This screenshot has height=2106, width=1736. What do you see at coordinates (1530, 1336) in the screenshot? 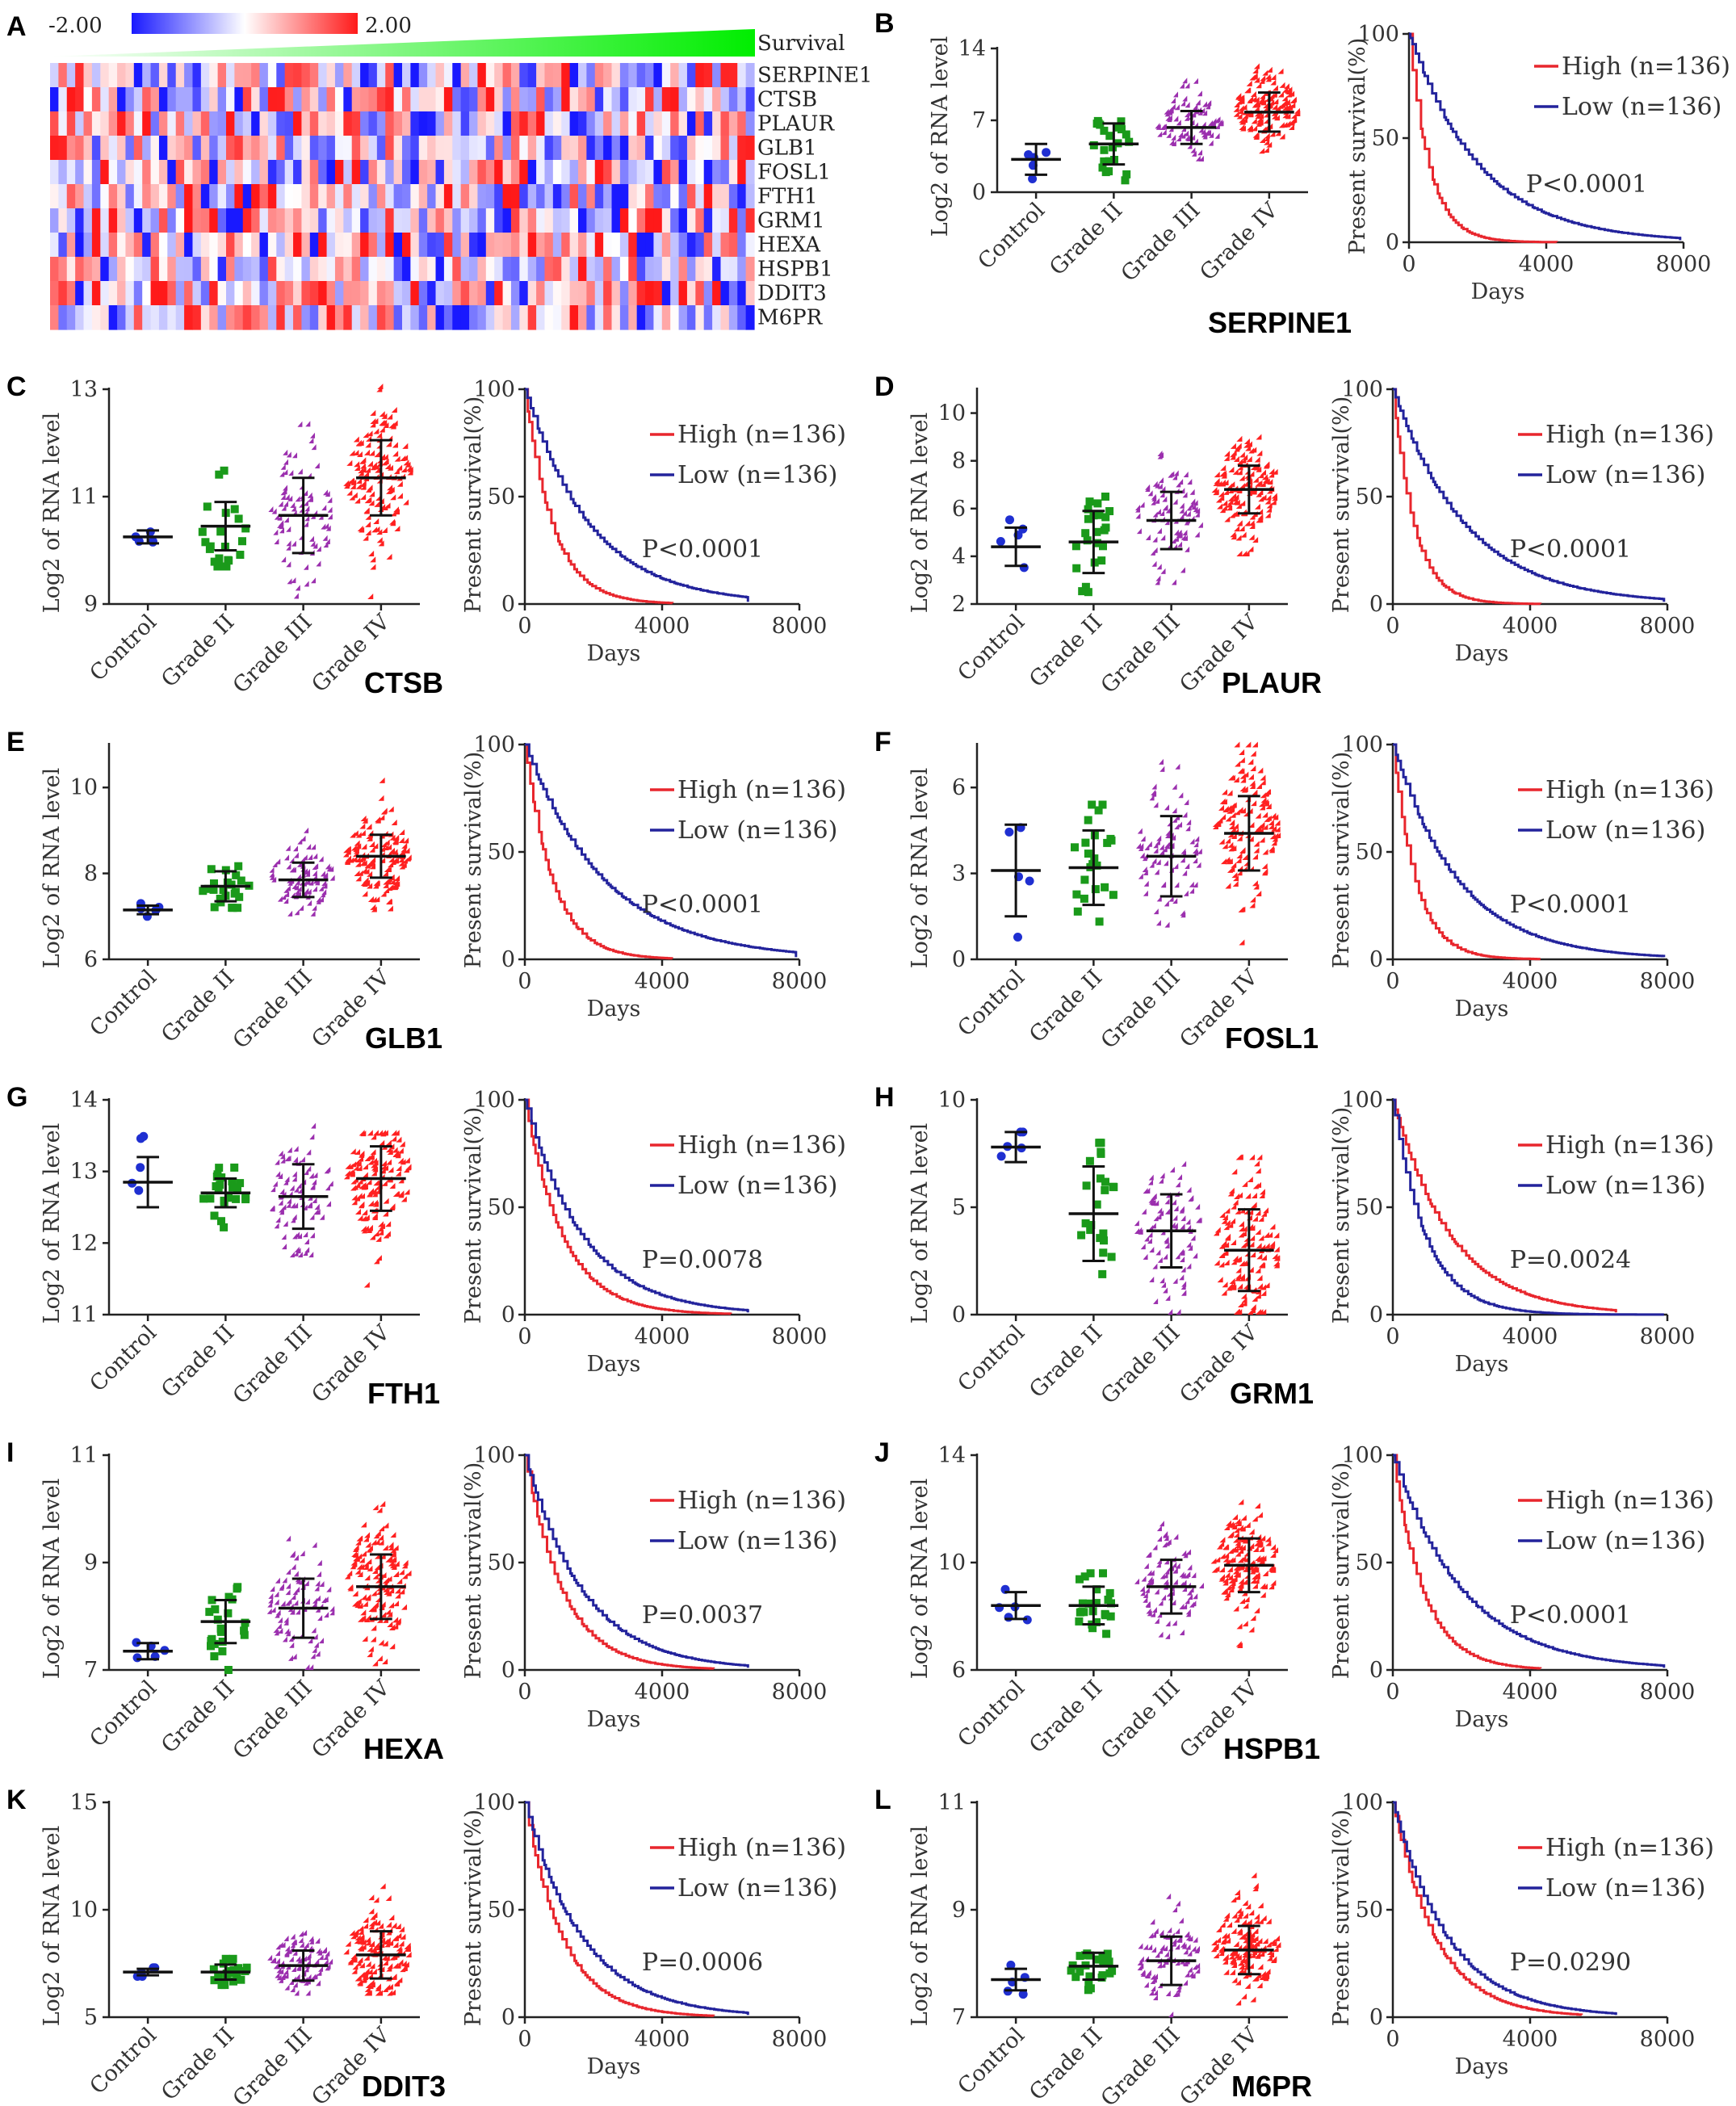
I see `x-tick-label: 4000` at bounding box center [1530, 1336].